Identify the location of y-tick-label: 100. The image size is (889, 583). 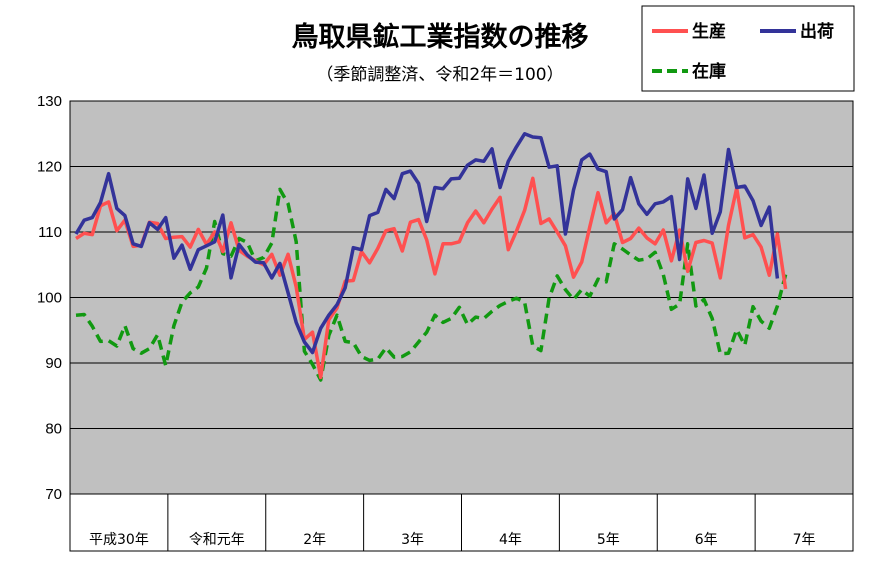
(49, 298).